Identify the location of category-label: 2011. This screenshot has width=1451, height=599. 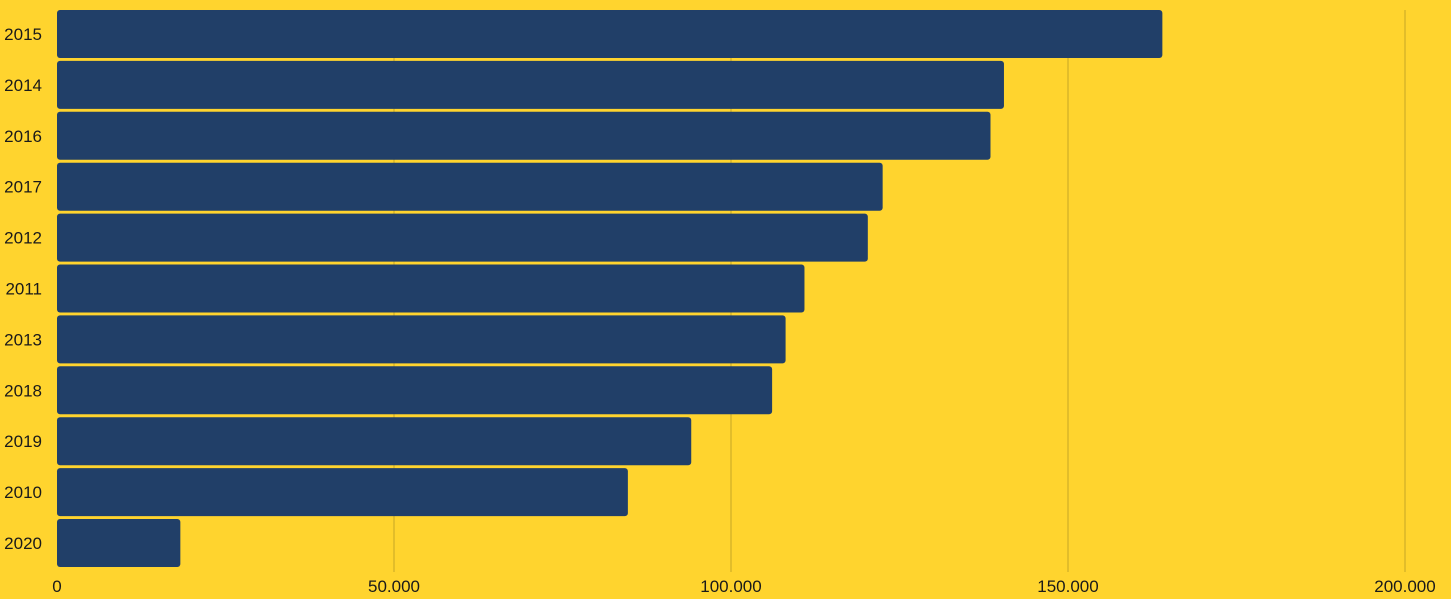
(23, 289).